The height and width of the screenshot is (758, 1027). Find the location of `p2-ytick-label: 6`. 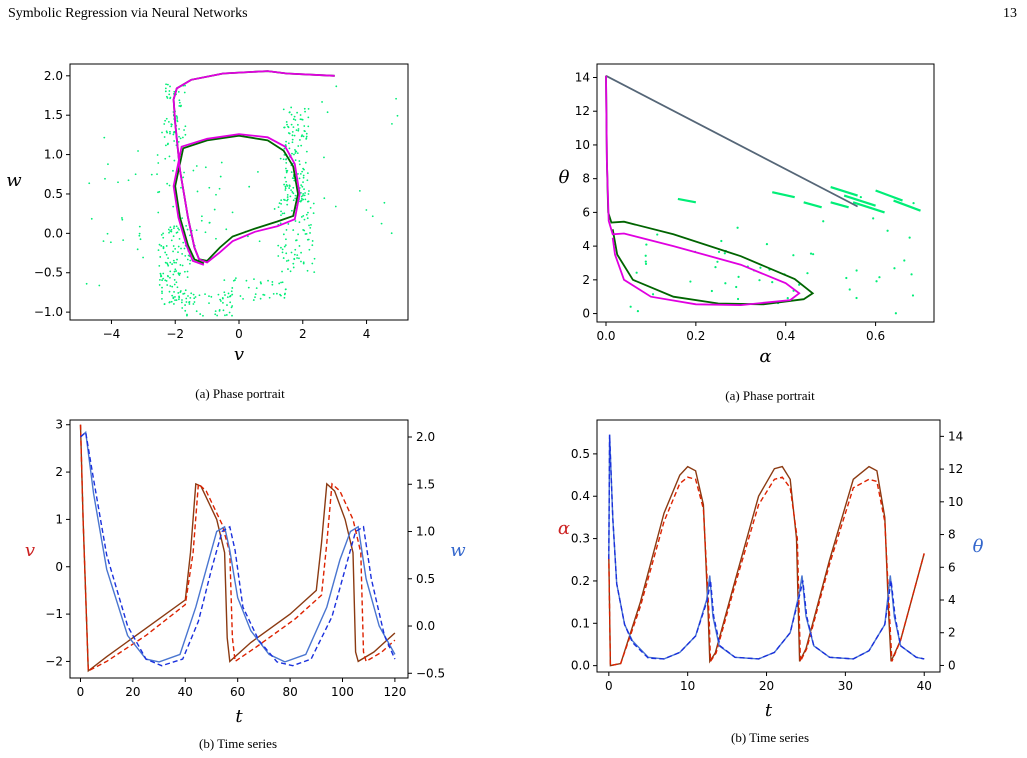

p2-ytick-label: 6 is located at coordinates (586, 212).